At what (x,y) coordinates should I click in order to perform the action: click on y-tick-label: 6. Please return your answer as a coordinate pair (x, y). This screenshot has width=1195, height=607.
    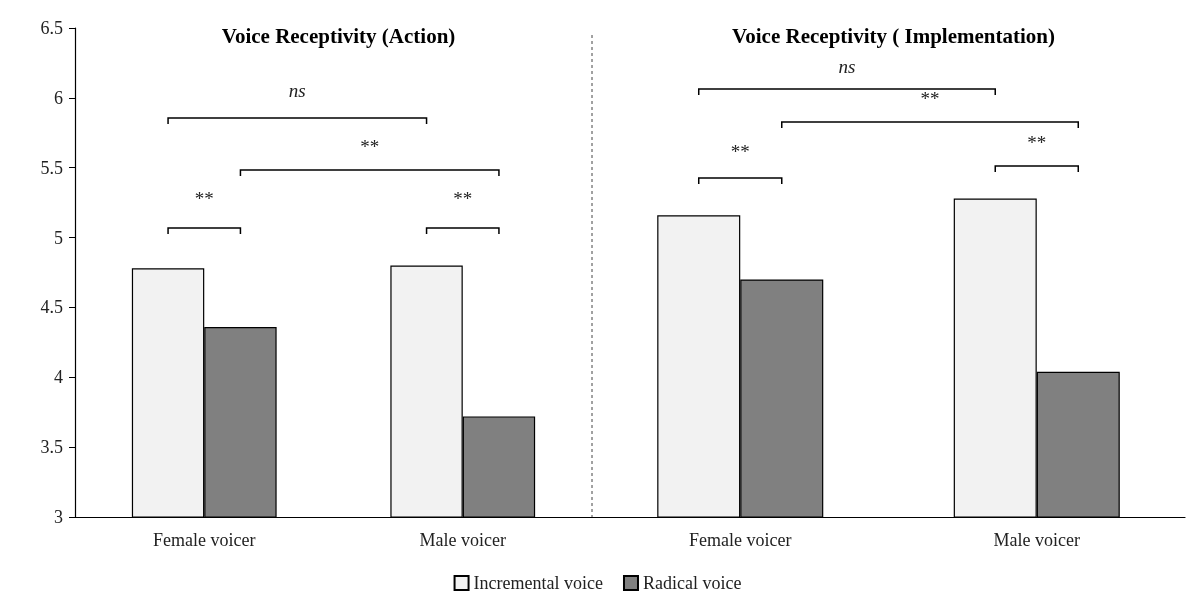
    Looking at the image, I should click on (58, 97).